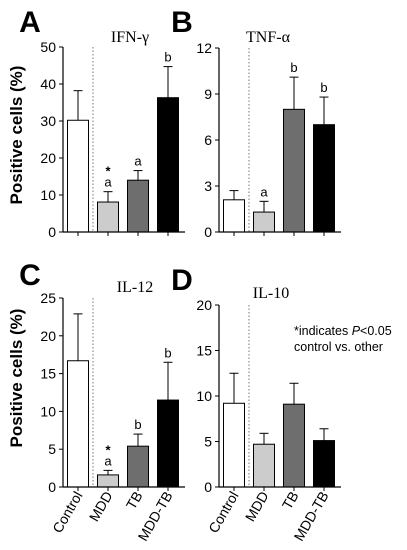  Describe the element at coordinates (48, 84) in the screenshot. I see `y-tick-label: 40` at that location.